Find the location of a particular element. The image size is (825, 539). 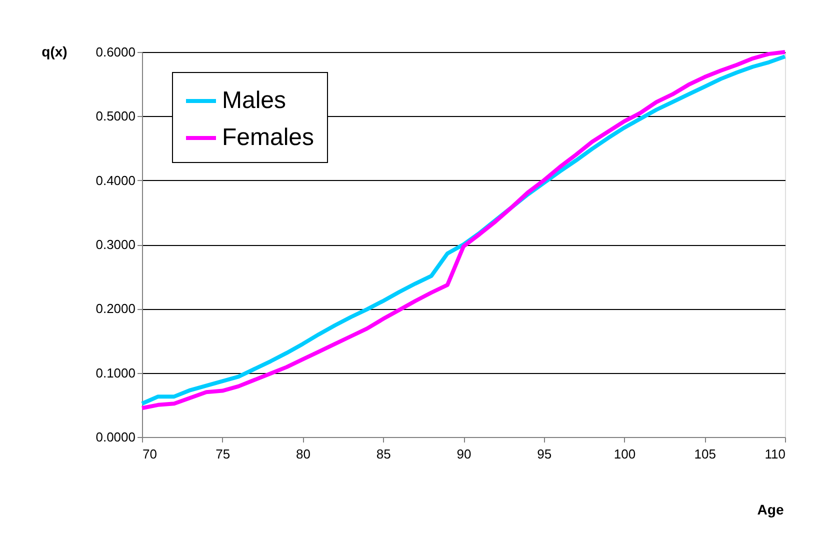

legend-label: Males is located at coordinates (254, 100).